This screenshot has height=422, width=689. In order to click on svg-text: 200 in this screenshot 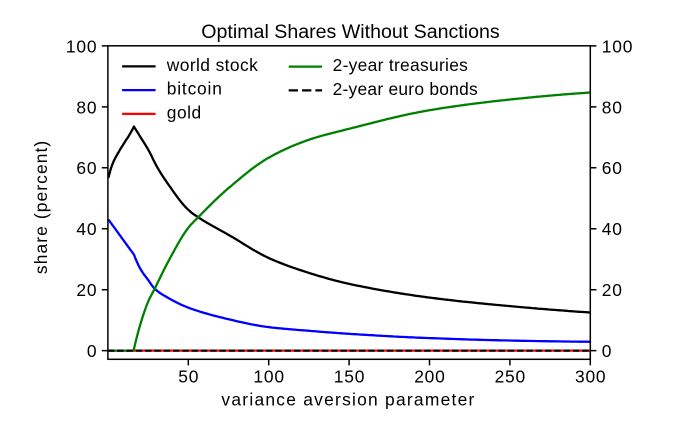, I will do `click(429, 377)`.